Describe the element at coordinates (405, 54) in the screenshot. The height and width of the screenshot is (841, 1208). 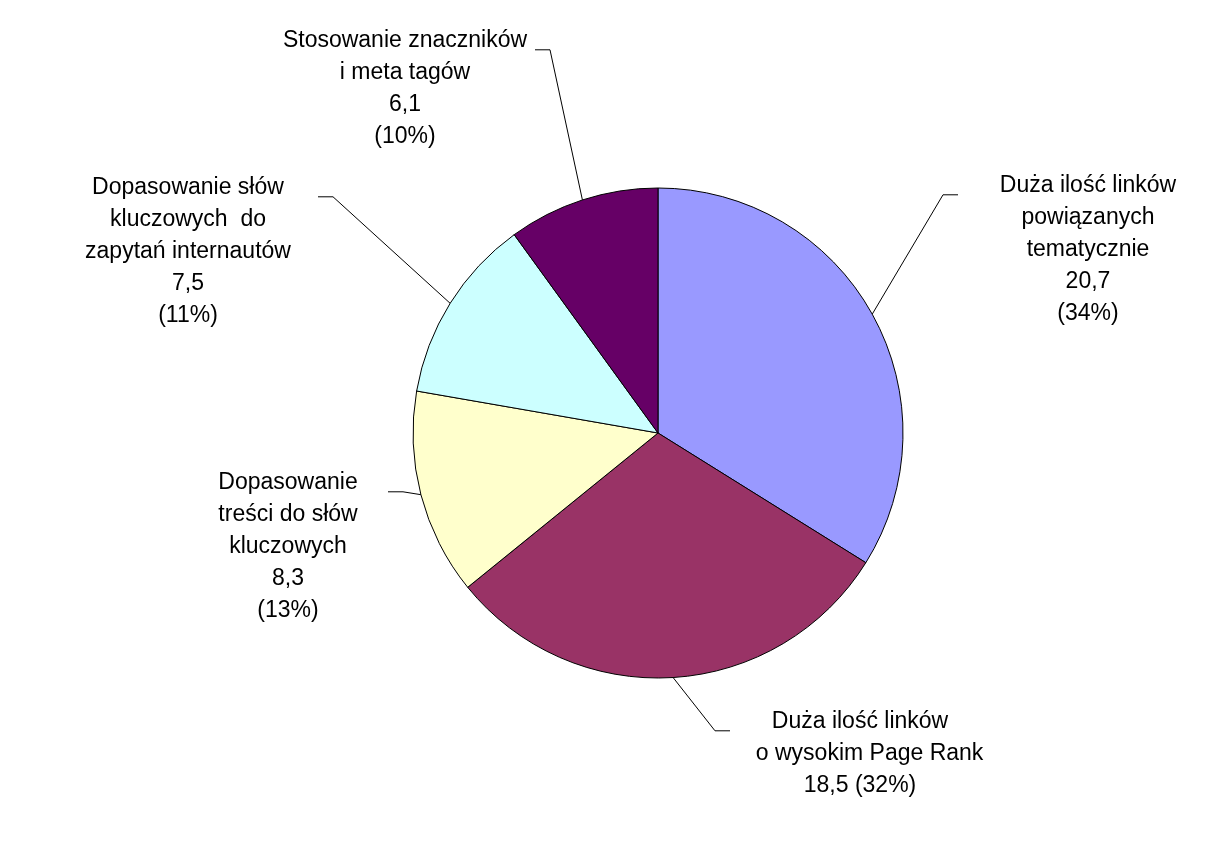
I see `slice-label: Stosowanie znaczników i meta tagów` at that location.